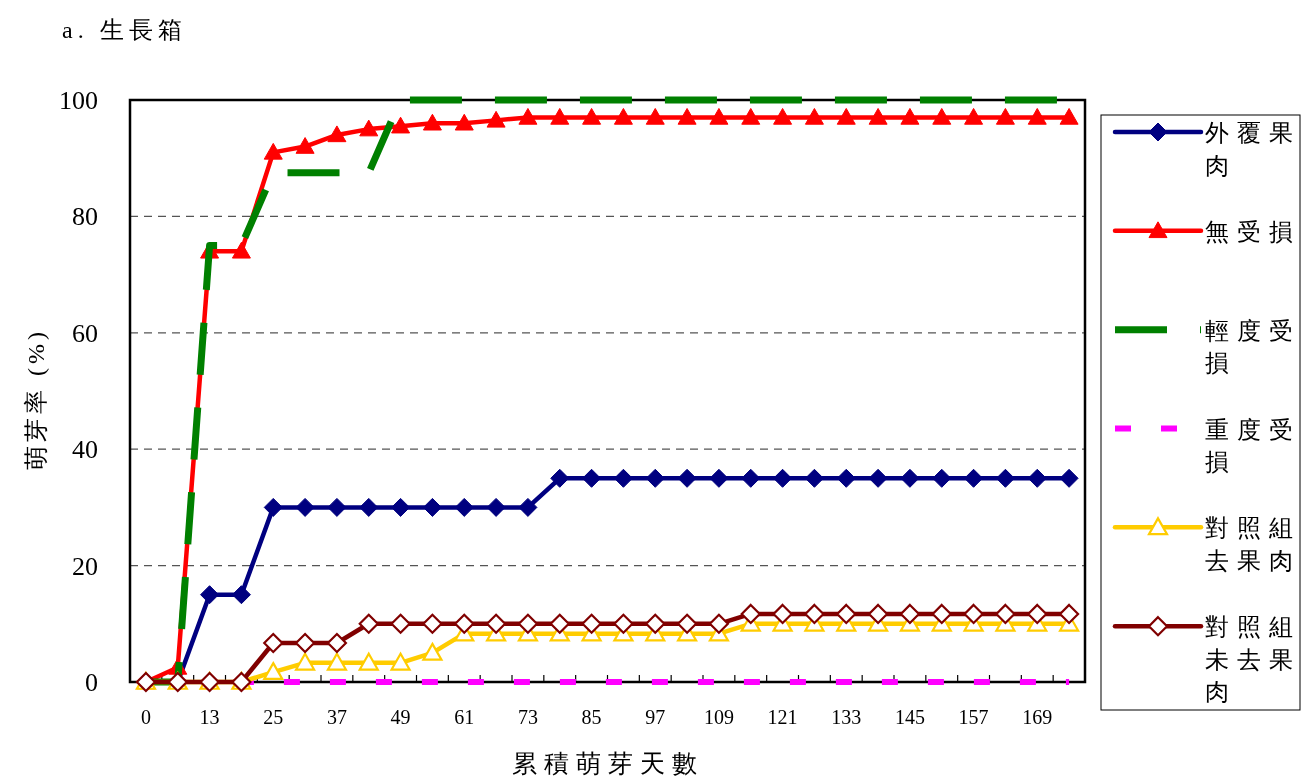 The height and width of the screenshot is (783, 1308). Describe the element at coordinates (973, 717) in the screenshot. I see `x-tick-label: 157` at that location.